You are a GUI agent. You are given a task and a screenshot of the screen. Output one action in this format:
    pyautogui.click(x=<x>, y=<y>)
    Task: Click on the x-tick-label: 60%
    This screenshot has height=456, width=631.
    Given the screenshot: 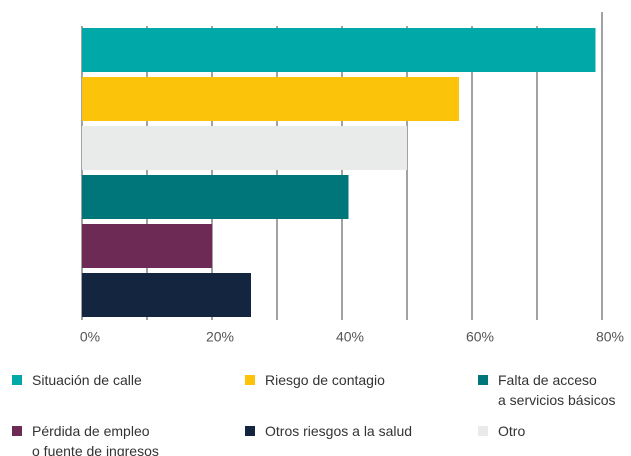 What is the action you would take?
    pyautogui.click(x=480, y=337)
    